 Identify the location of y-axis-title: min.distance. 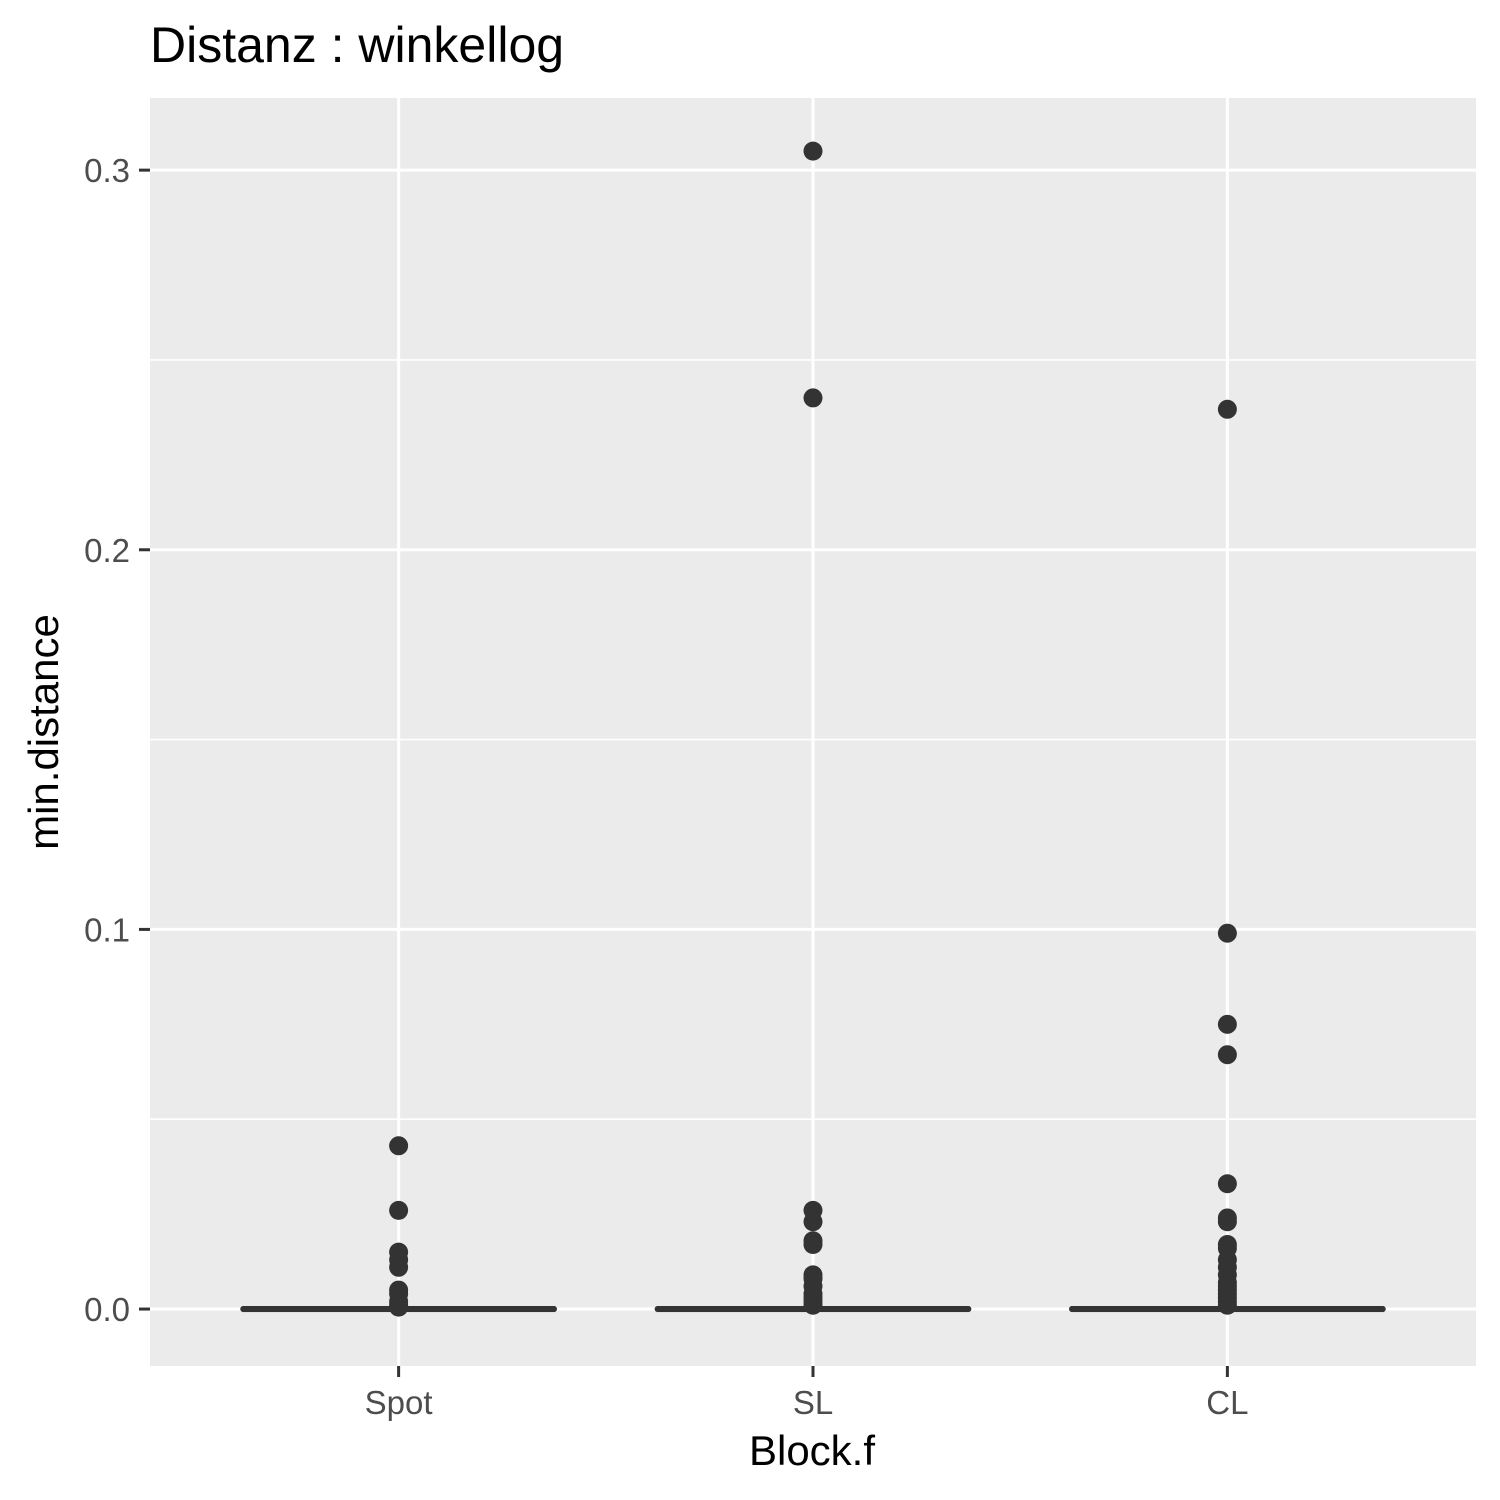
(43, 732).